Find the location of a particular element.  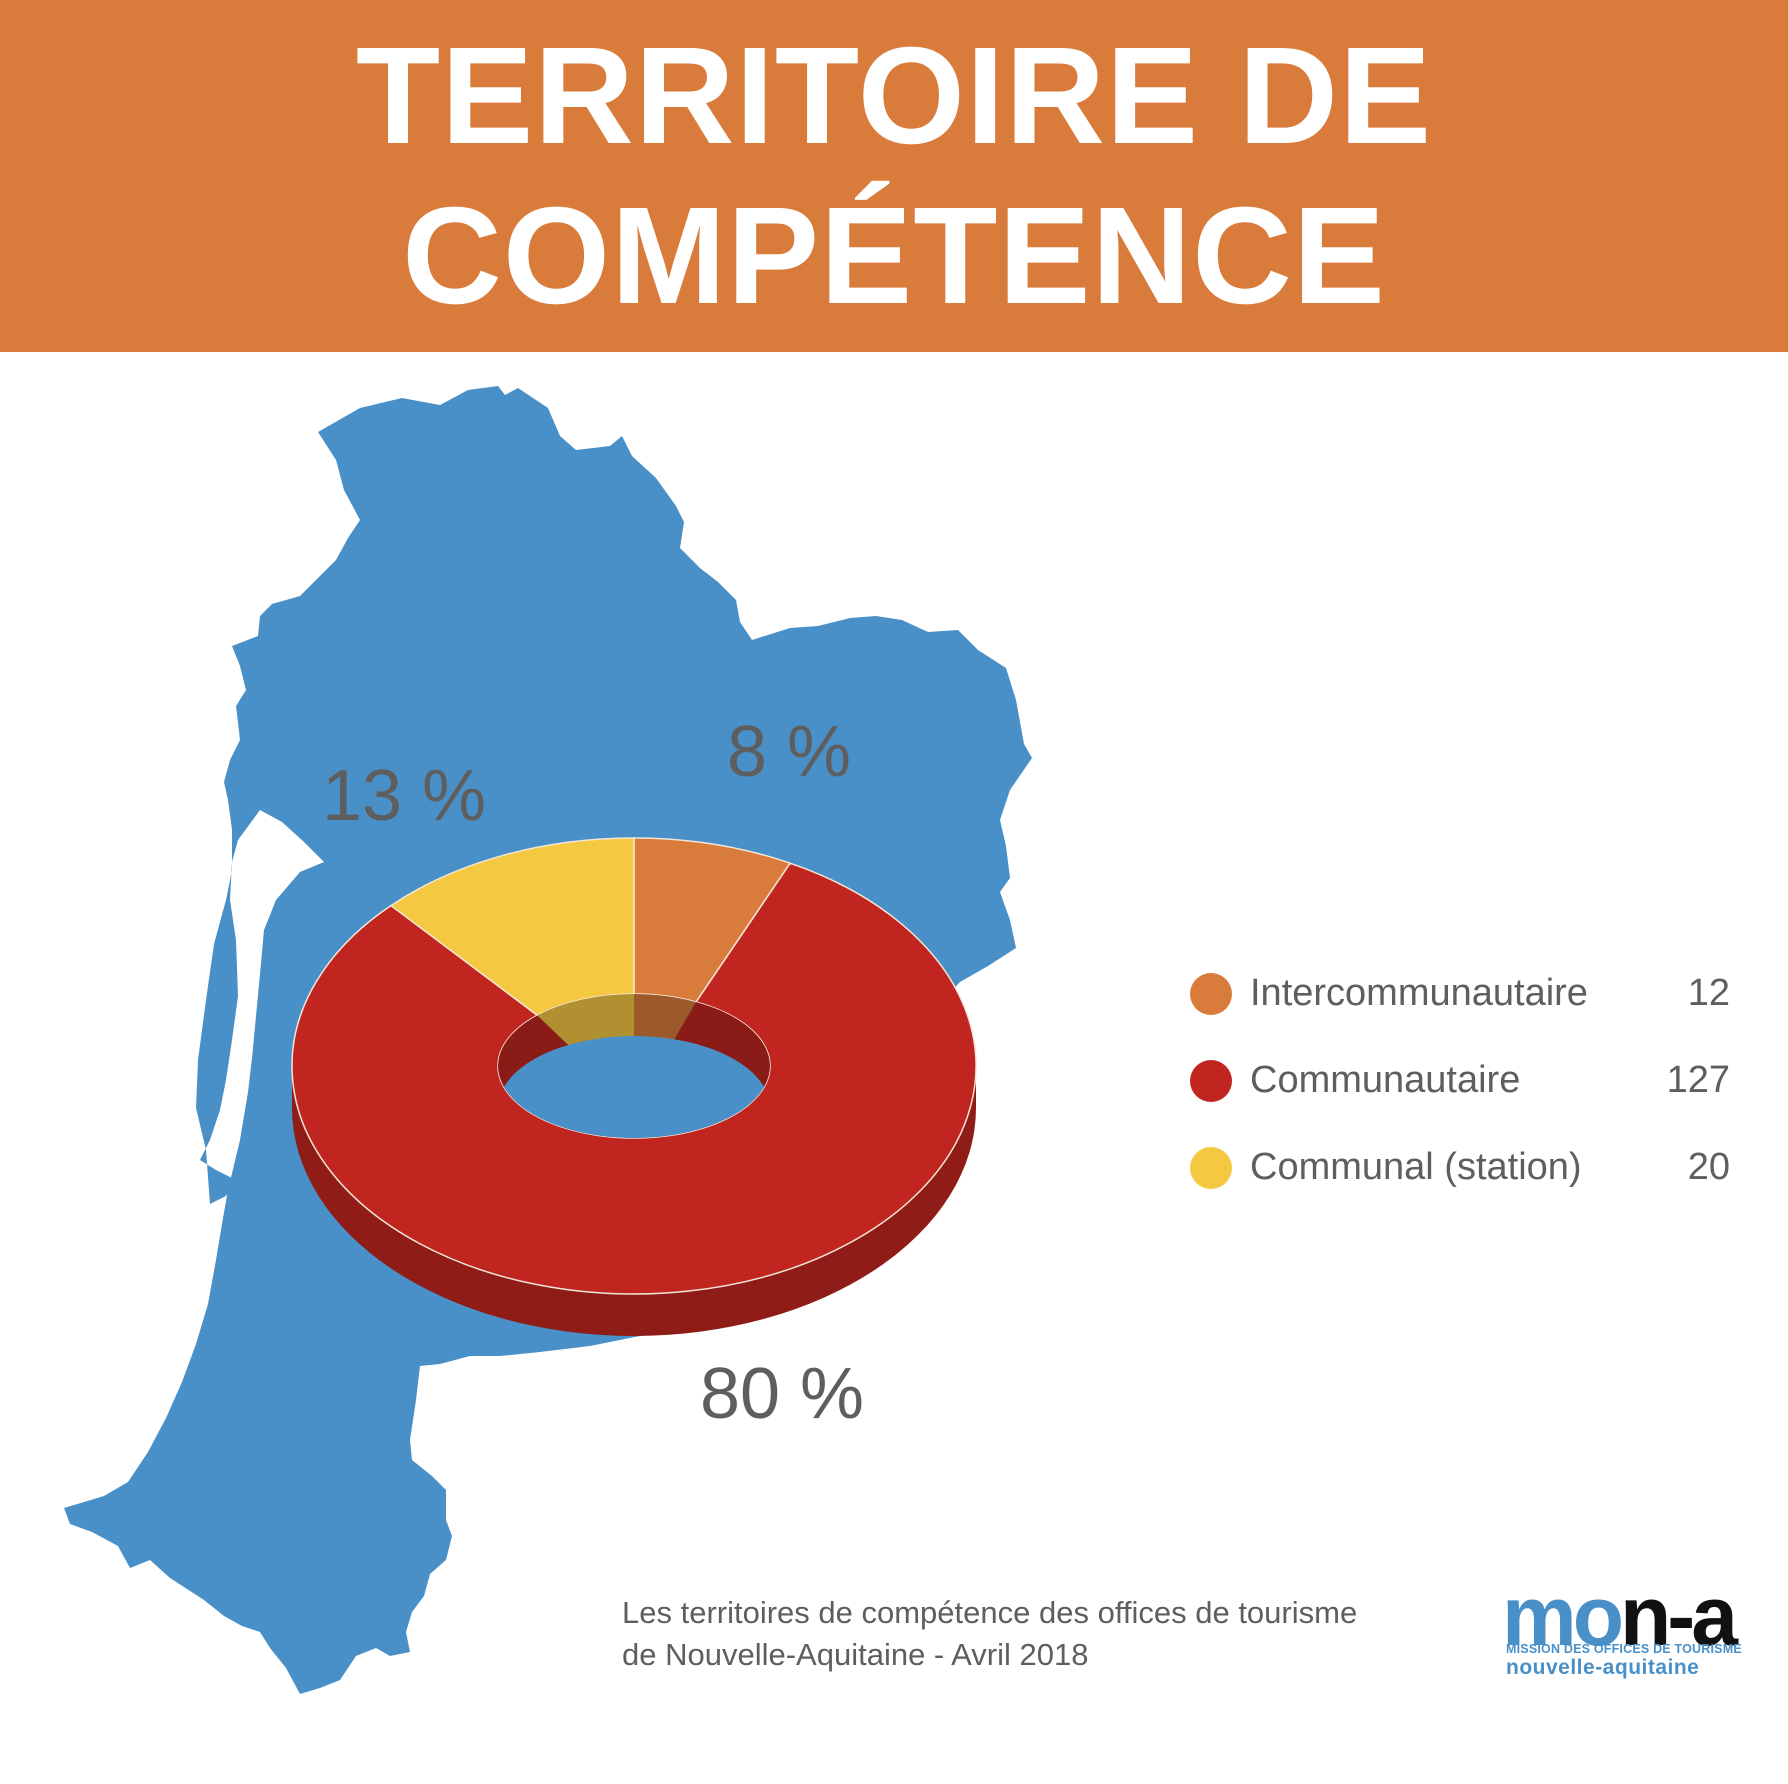

legend-item-communautaire: Communautaire 127 is located at coordinates (1460, 1080).